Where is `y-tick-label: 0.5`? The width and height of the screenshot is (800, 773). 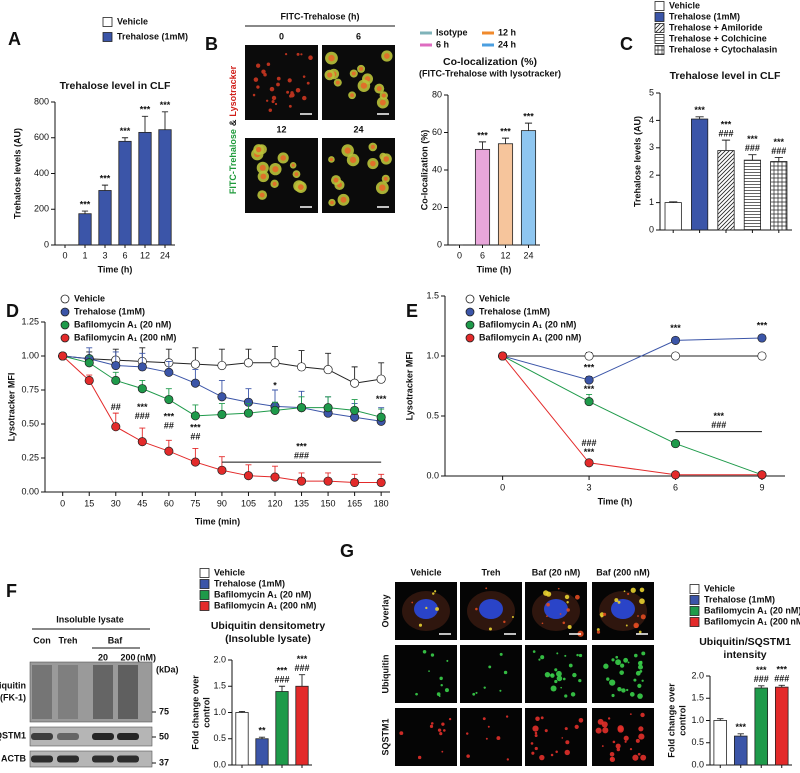
y-tick-label: 0.5 is located at coordinates (697, 742).